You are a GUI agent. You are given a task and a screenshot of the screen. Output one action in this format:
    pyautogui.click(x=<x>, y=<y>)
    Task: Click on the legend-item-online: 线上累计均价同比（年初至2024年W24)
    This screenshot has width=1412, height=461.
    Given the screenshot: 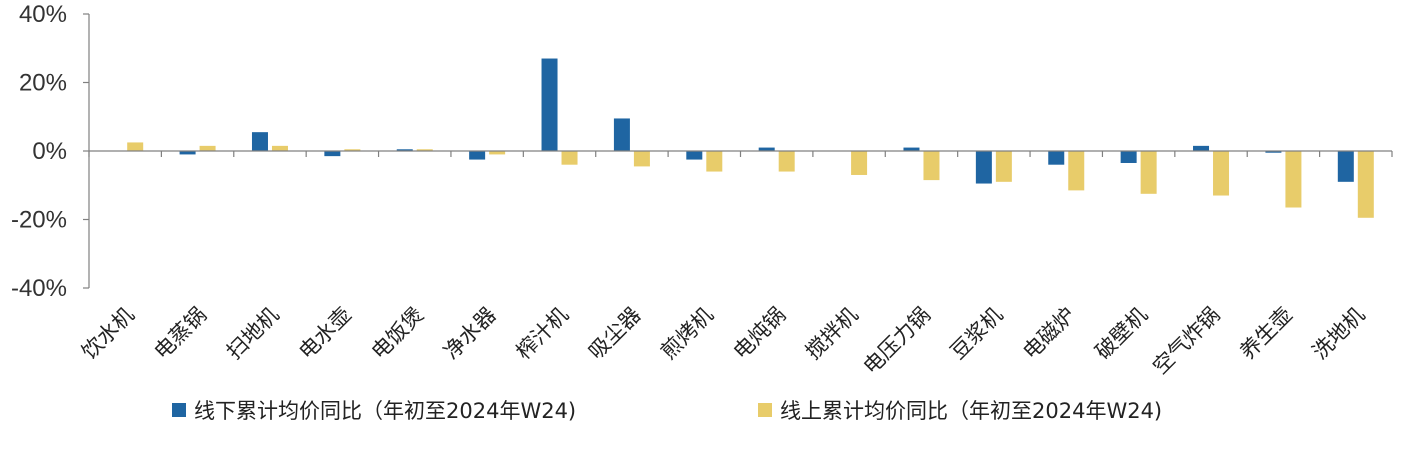 What is the action you would take?
    pyautogui.click(x=960, y=410)
    